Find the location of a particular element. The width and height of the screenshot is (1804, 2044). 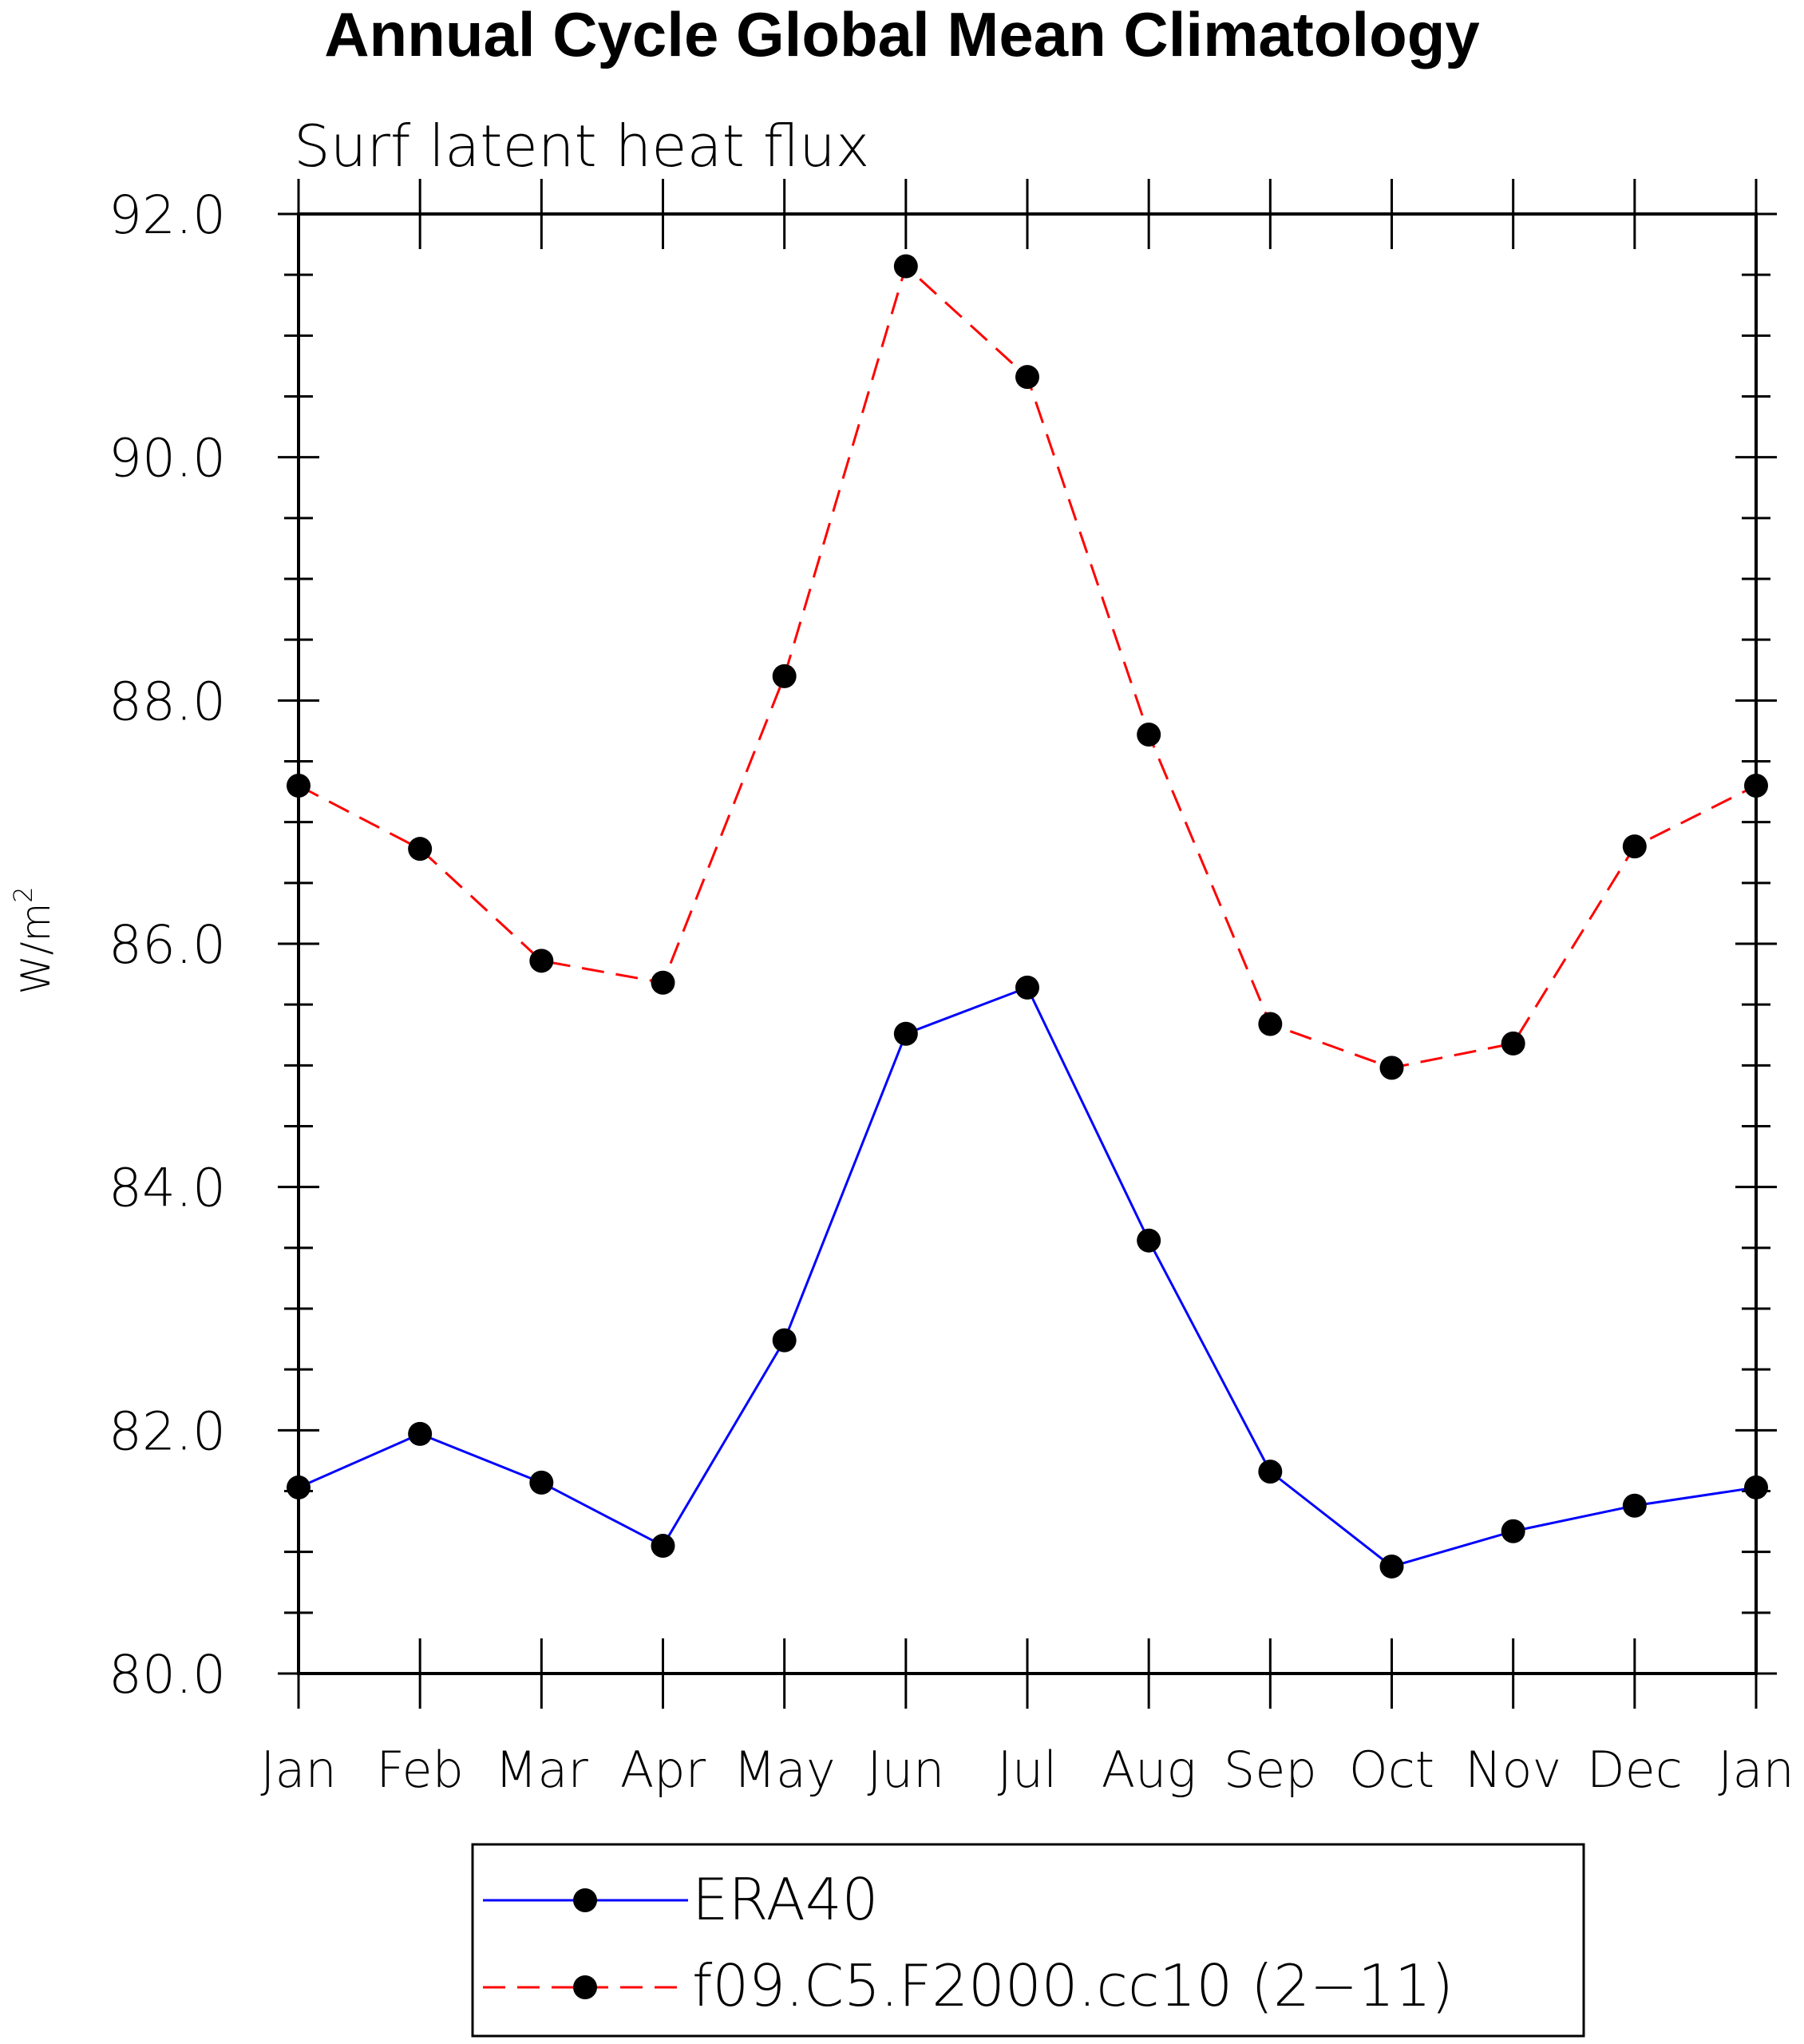

legend: ERA40 f09.C5.F2000.cc10 (2−11) is located at coordinates (1028, 1940).